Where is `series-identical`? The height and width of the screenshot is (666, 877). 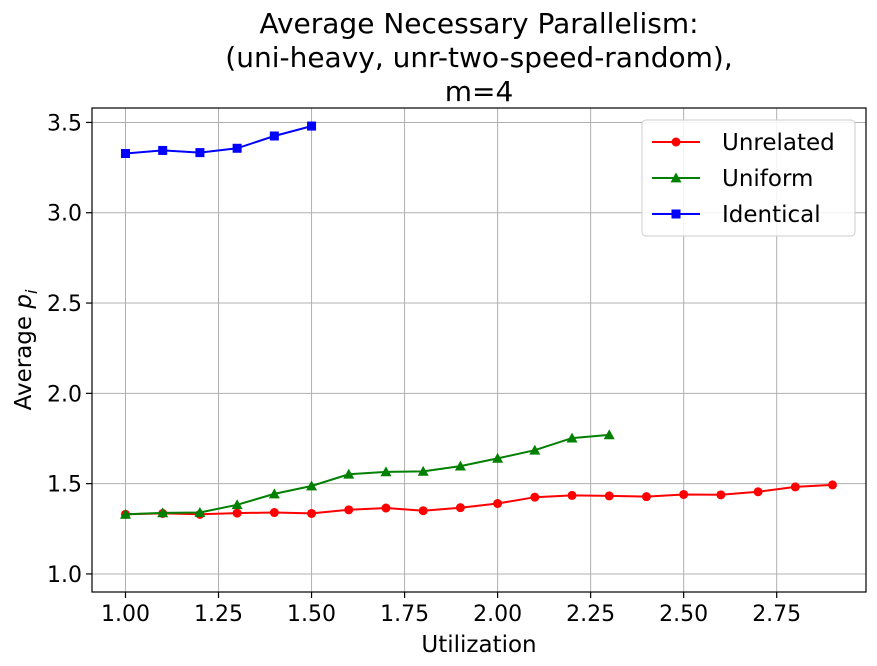
series-identical is located at coordinates (218, 140).